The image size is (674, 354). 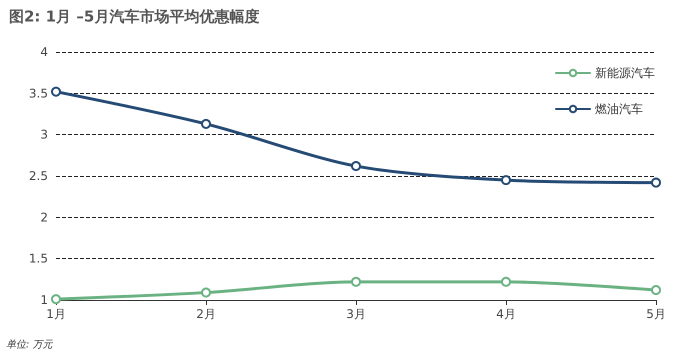 What do you see at coordinates (656, 314) in the screenshot?
I see `x-tick-label: 5月` at bounding box center [656, 314].